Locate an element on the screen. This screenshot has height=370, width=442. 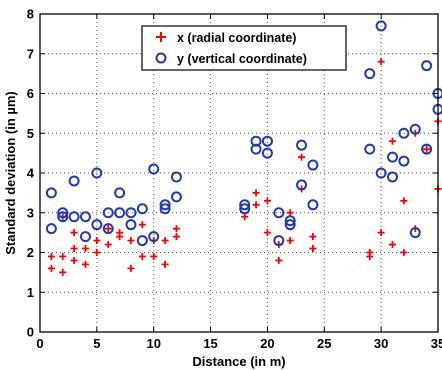
y-tick-label: 2 is located at coordinates (30, 252).